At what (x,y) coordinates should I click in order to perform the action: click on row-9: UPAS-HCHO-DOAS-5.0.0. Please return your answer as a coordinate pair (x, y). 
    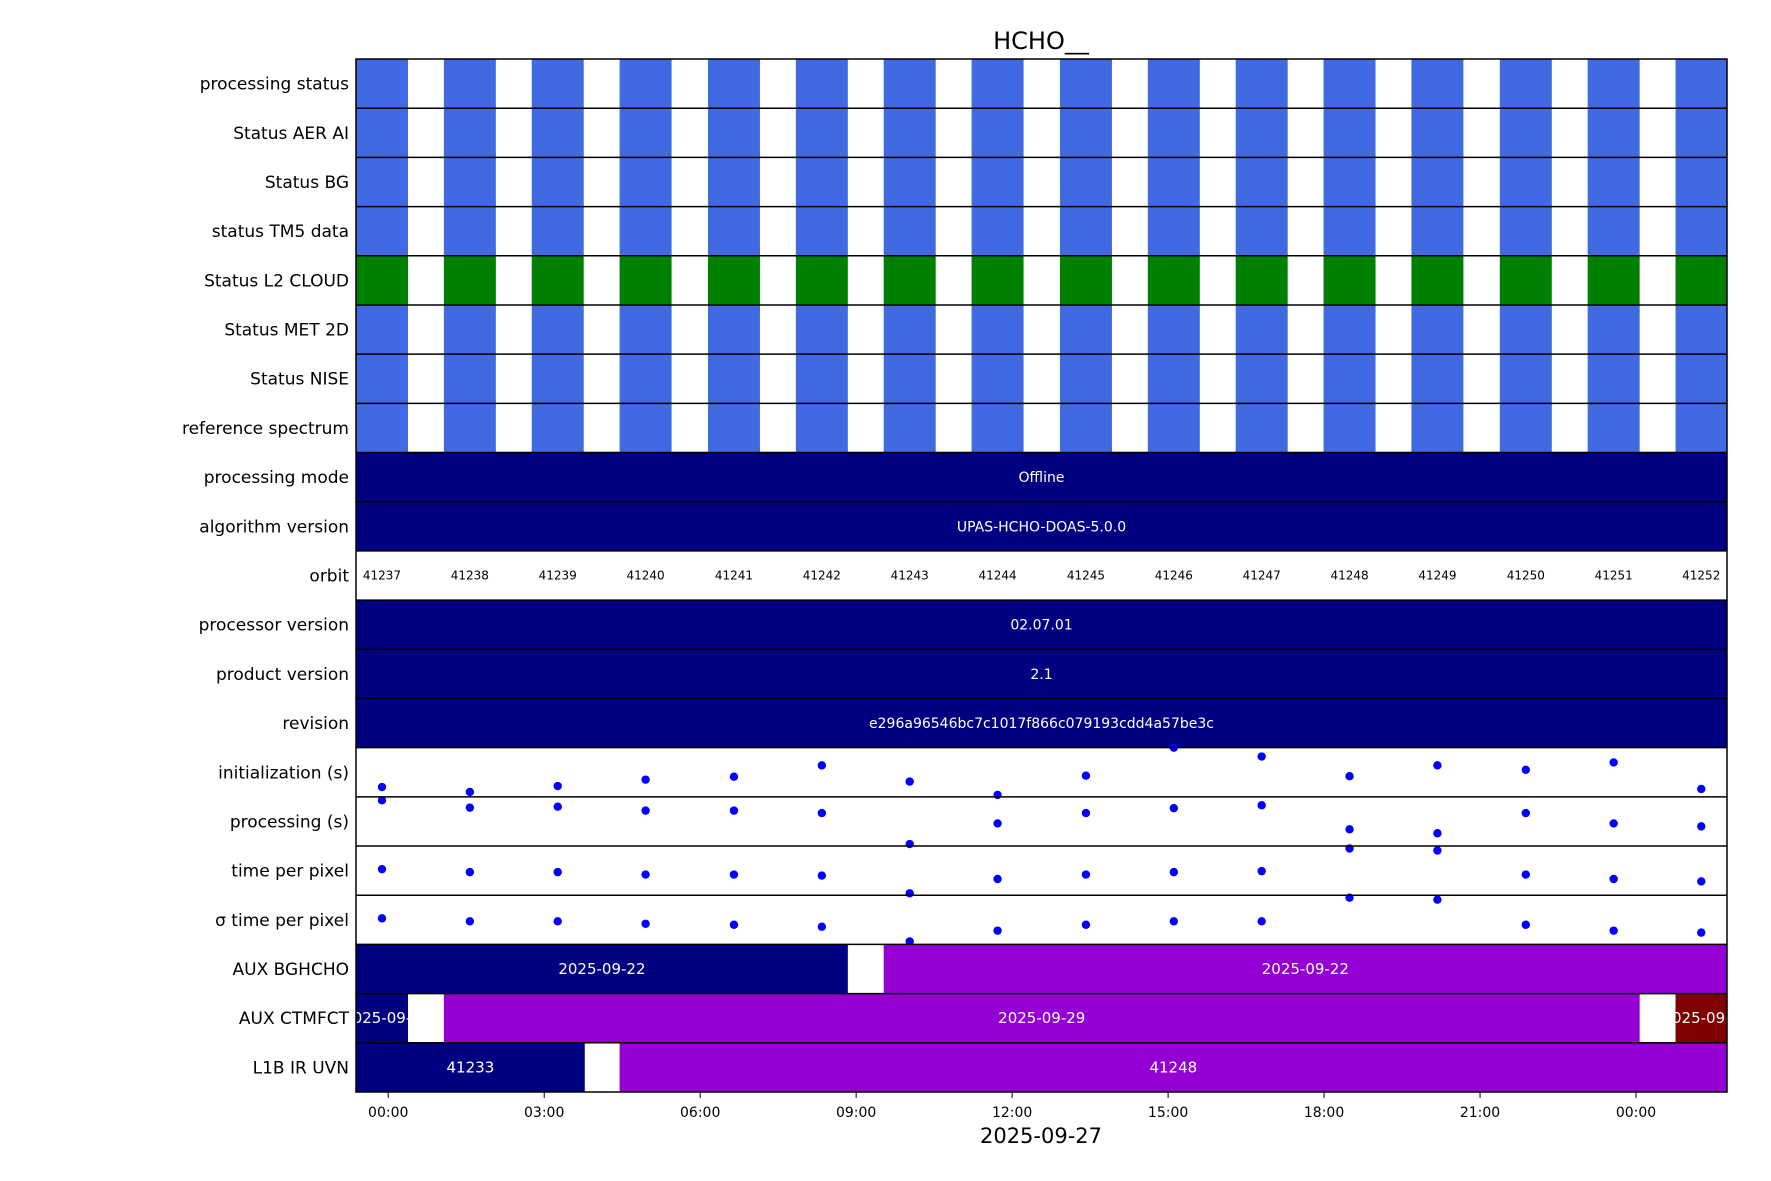
    Looking at the image, I should click on (1041, 526).